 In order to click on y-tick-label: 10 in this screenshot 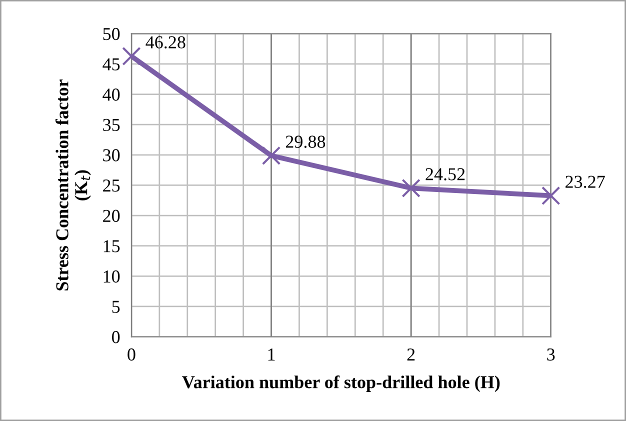, I will do `click(112, 276)`.